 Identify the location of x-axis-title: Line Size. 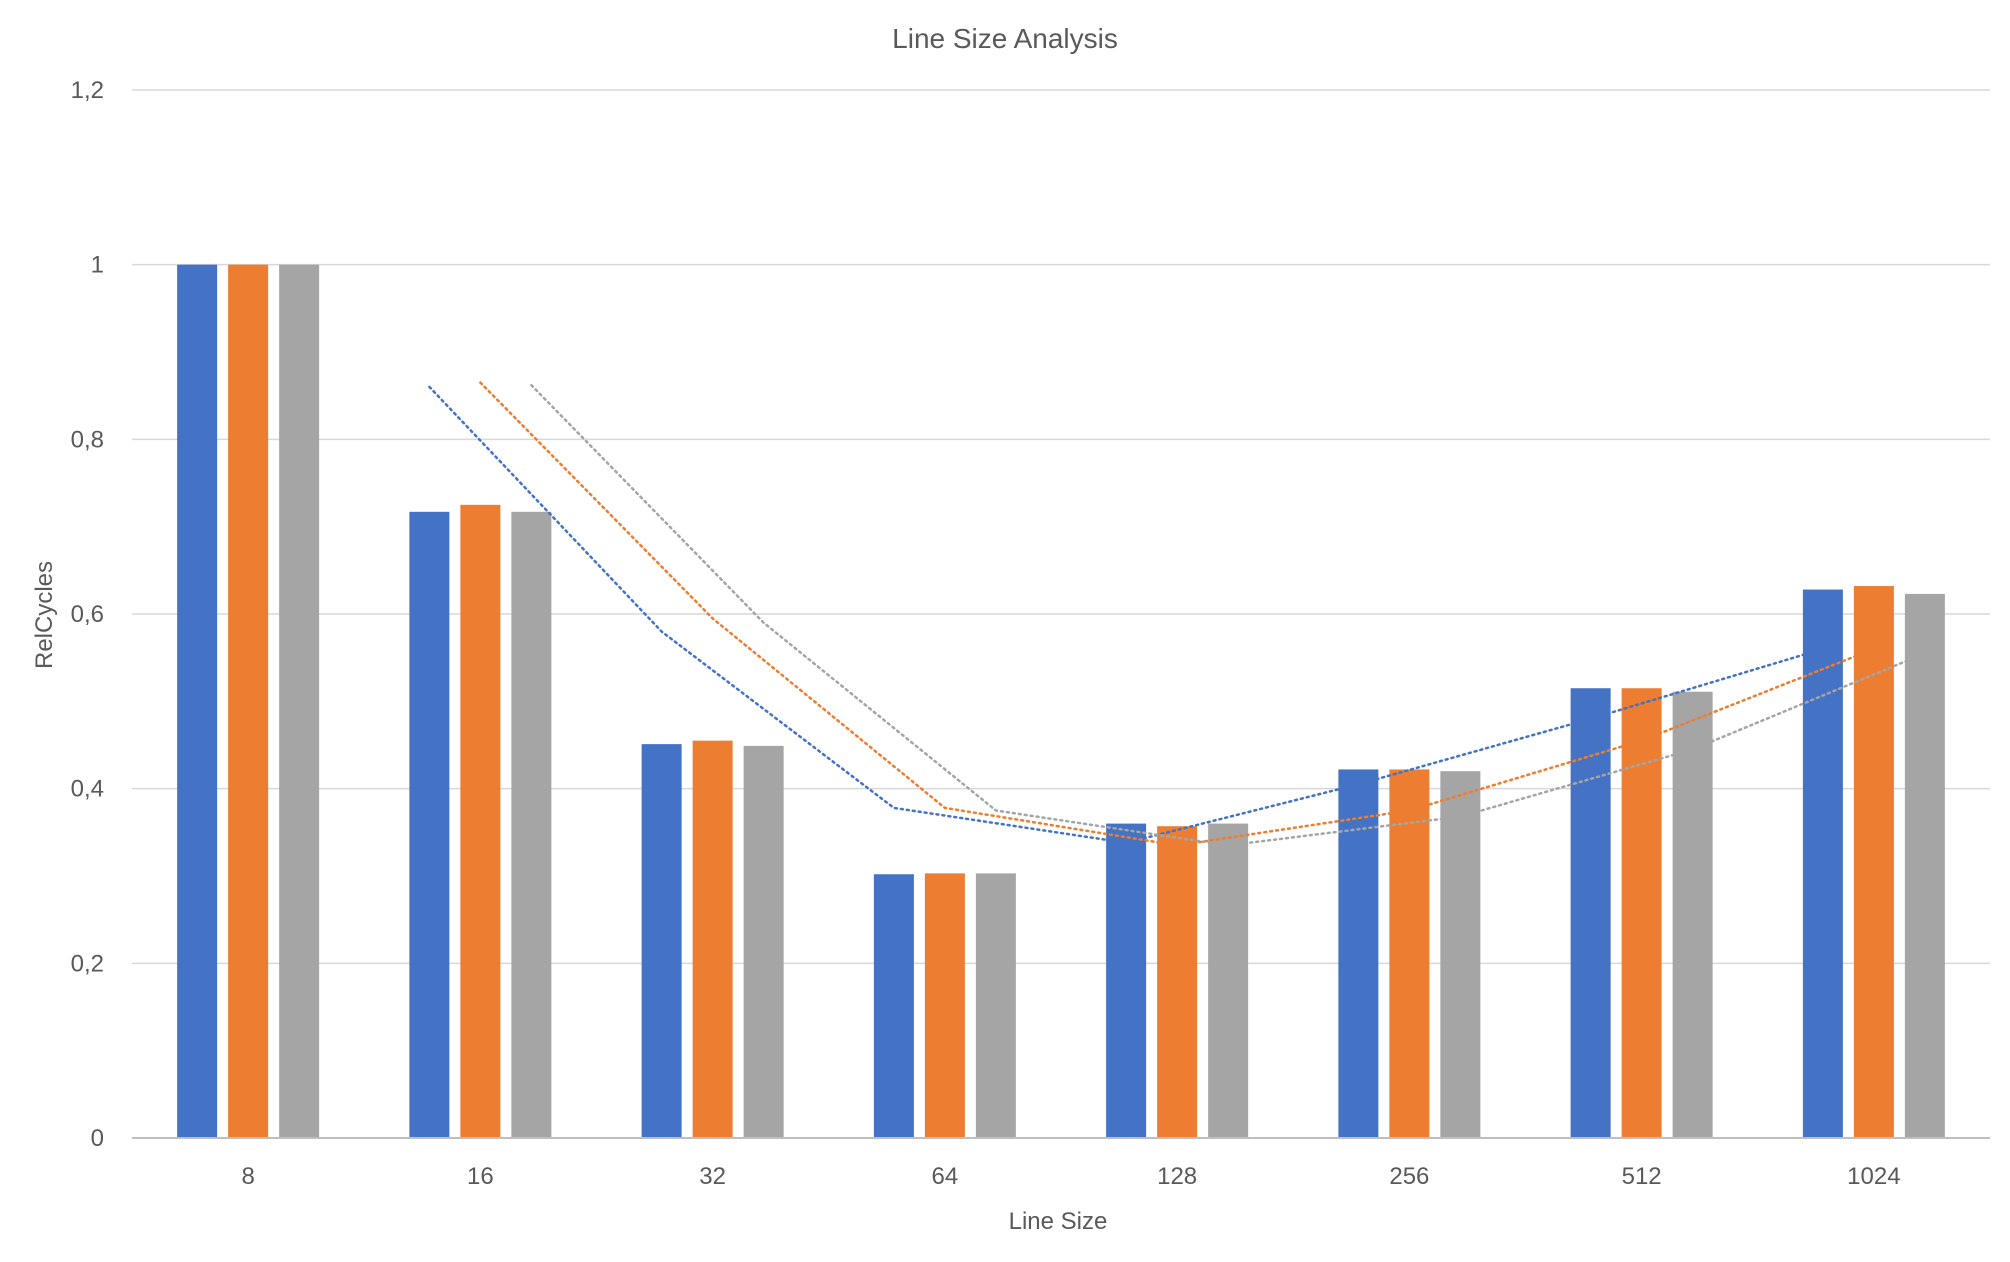
(1058, 1221).